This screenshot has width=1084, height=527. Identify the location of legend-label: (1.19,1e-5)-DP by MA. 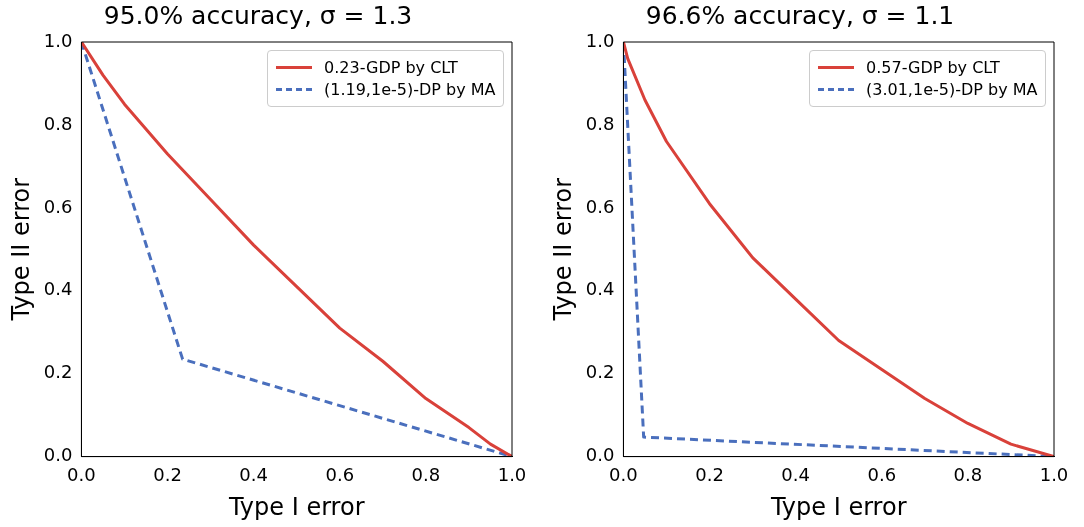
(410, 89).